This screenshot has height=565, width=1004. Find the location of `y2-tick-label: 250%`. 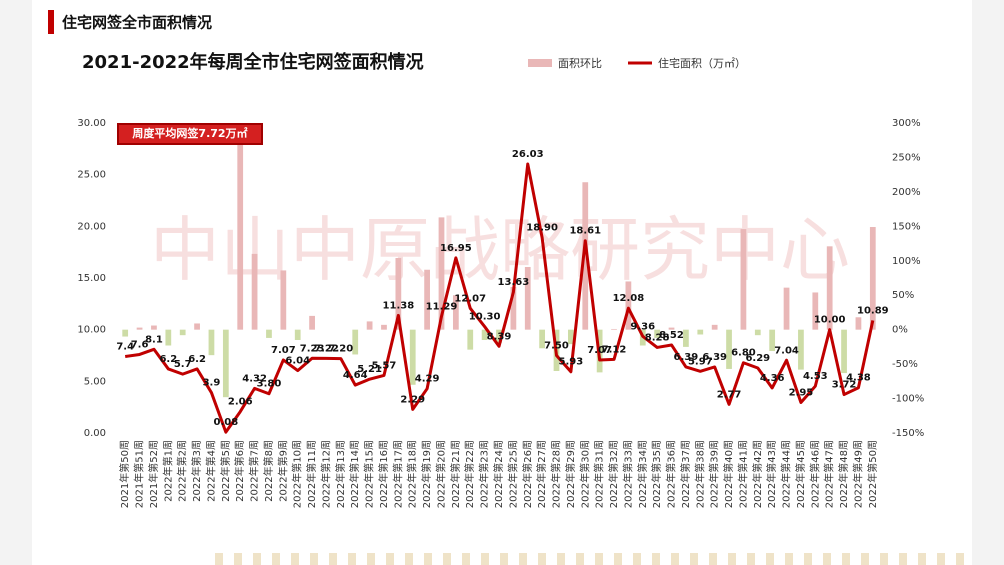

y2-tick-label: 250% is located at coordinates (906, 157).